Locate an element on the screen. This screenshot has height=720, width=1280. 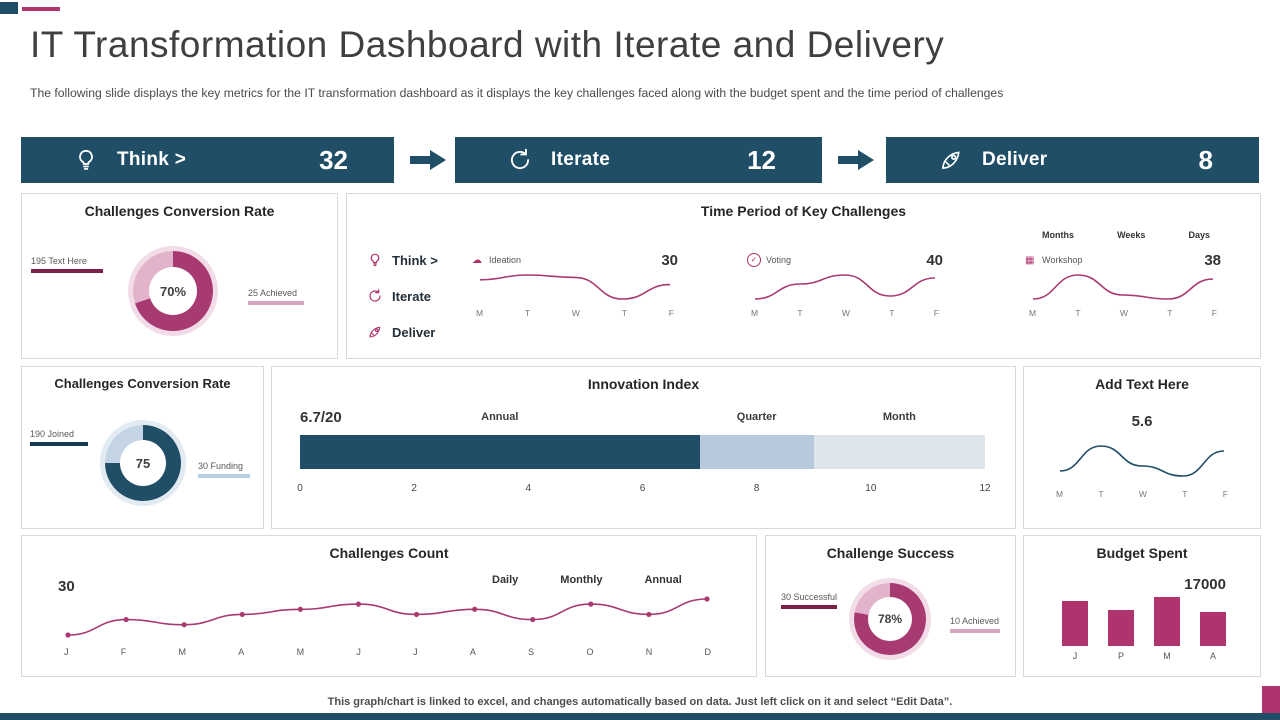
panel-title: Challenge Success is located at coordinates (890, 553).